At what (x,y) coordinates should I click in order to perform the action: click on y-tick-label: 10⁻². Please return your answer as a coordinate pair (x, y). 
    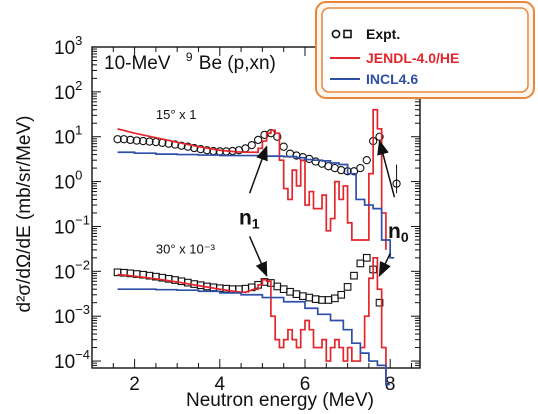
    Looking at the image, I should click on (72, 270).